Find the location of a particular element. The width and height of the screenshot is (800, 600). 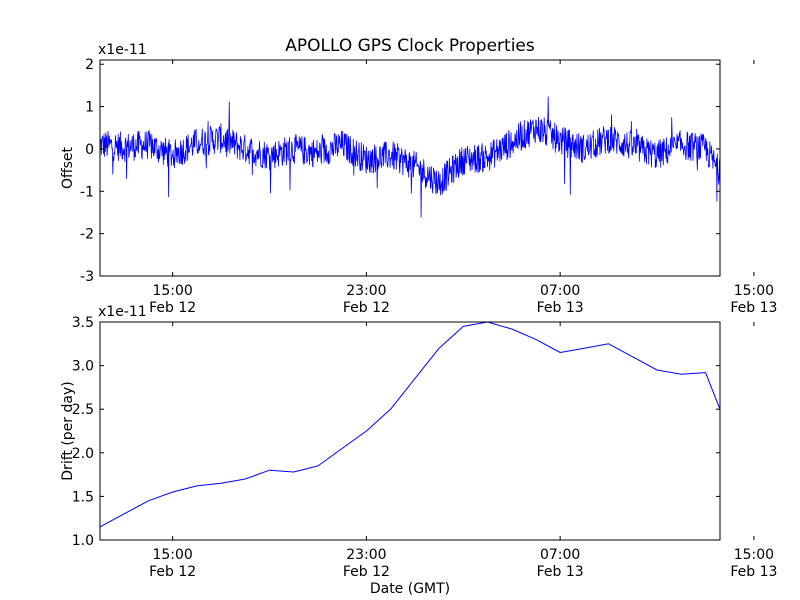

offset-ytick-label: -3 is located at coordinates (87, 277).